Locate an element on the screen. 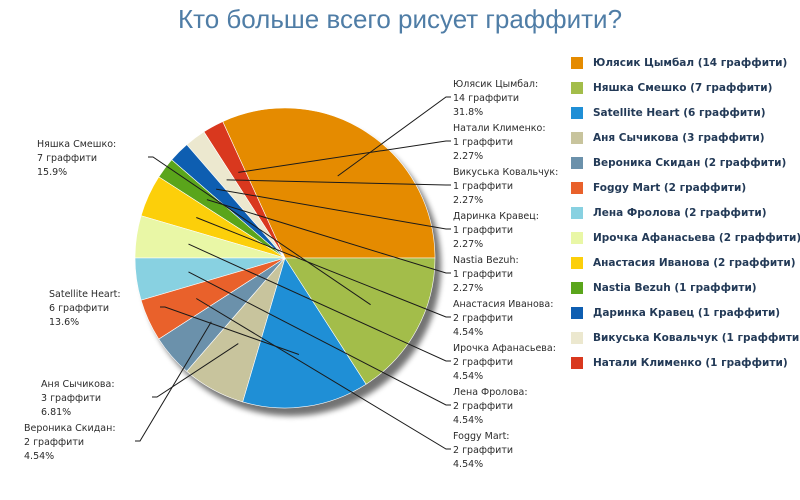 The height and width of the screenshot is (500, 800). legend-item: Анастасия Иванова (2 граффити) is located at coordinates (683, 262).